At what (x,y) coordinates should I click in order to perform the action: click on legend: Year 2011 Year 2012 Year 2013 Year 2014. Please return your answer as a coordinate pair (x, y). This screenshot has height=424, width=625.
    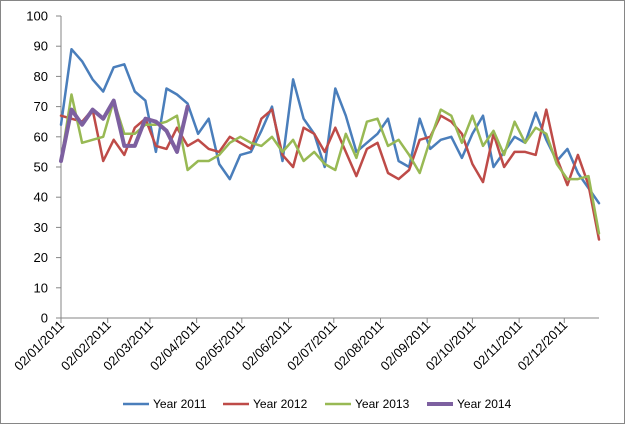
    Looking at the image, I should click on (317, 404).